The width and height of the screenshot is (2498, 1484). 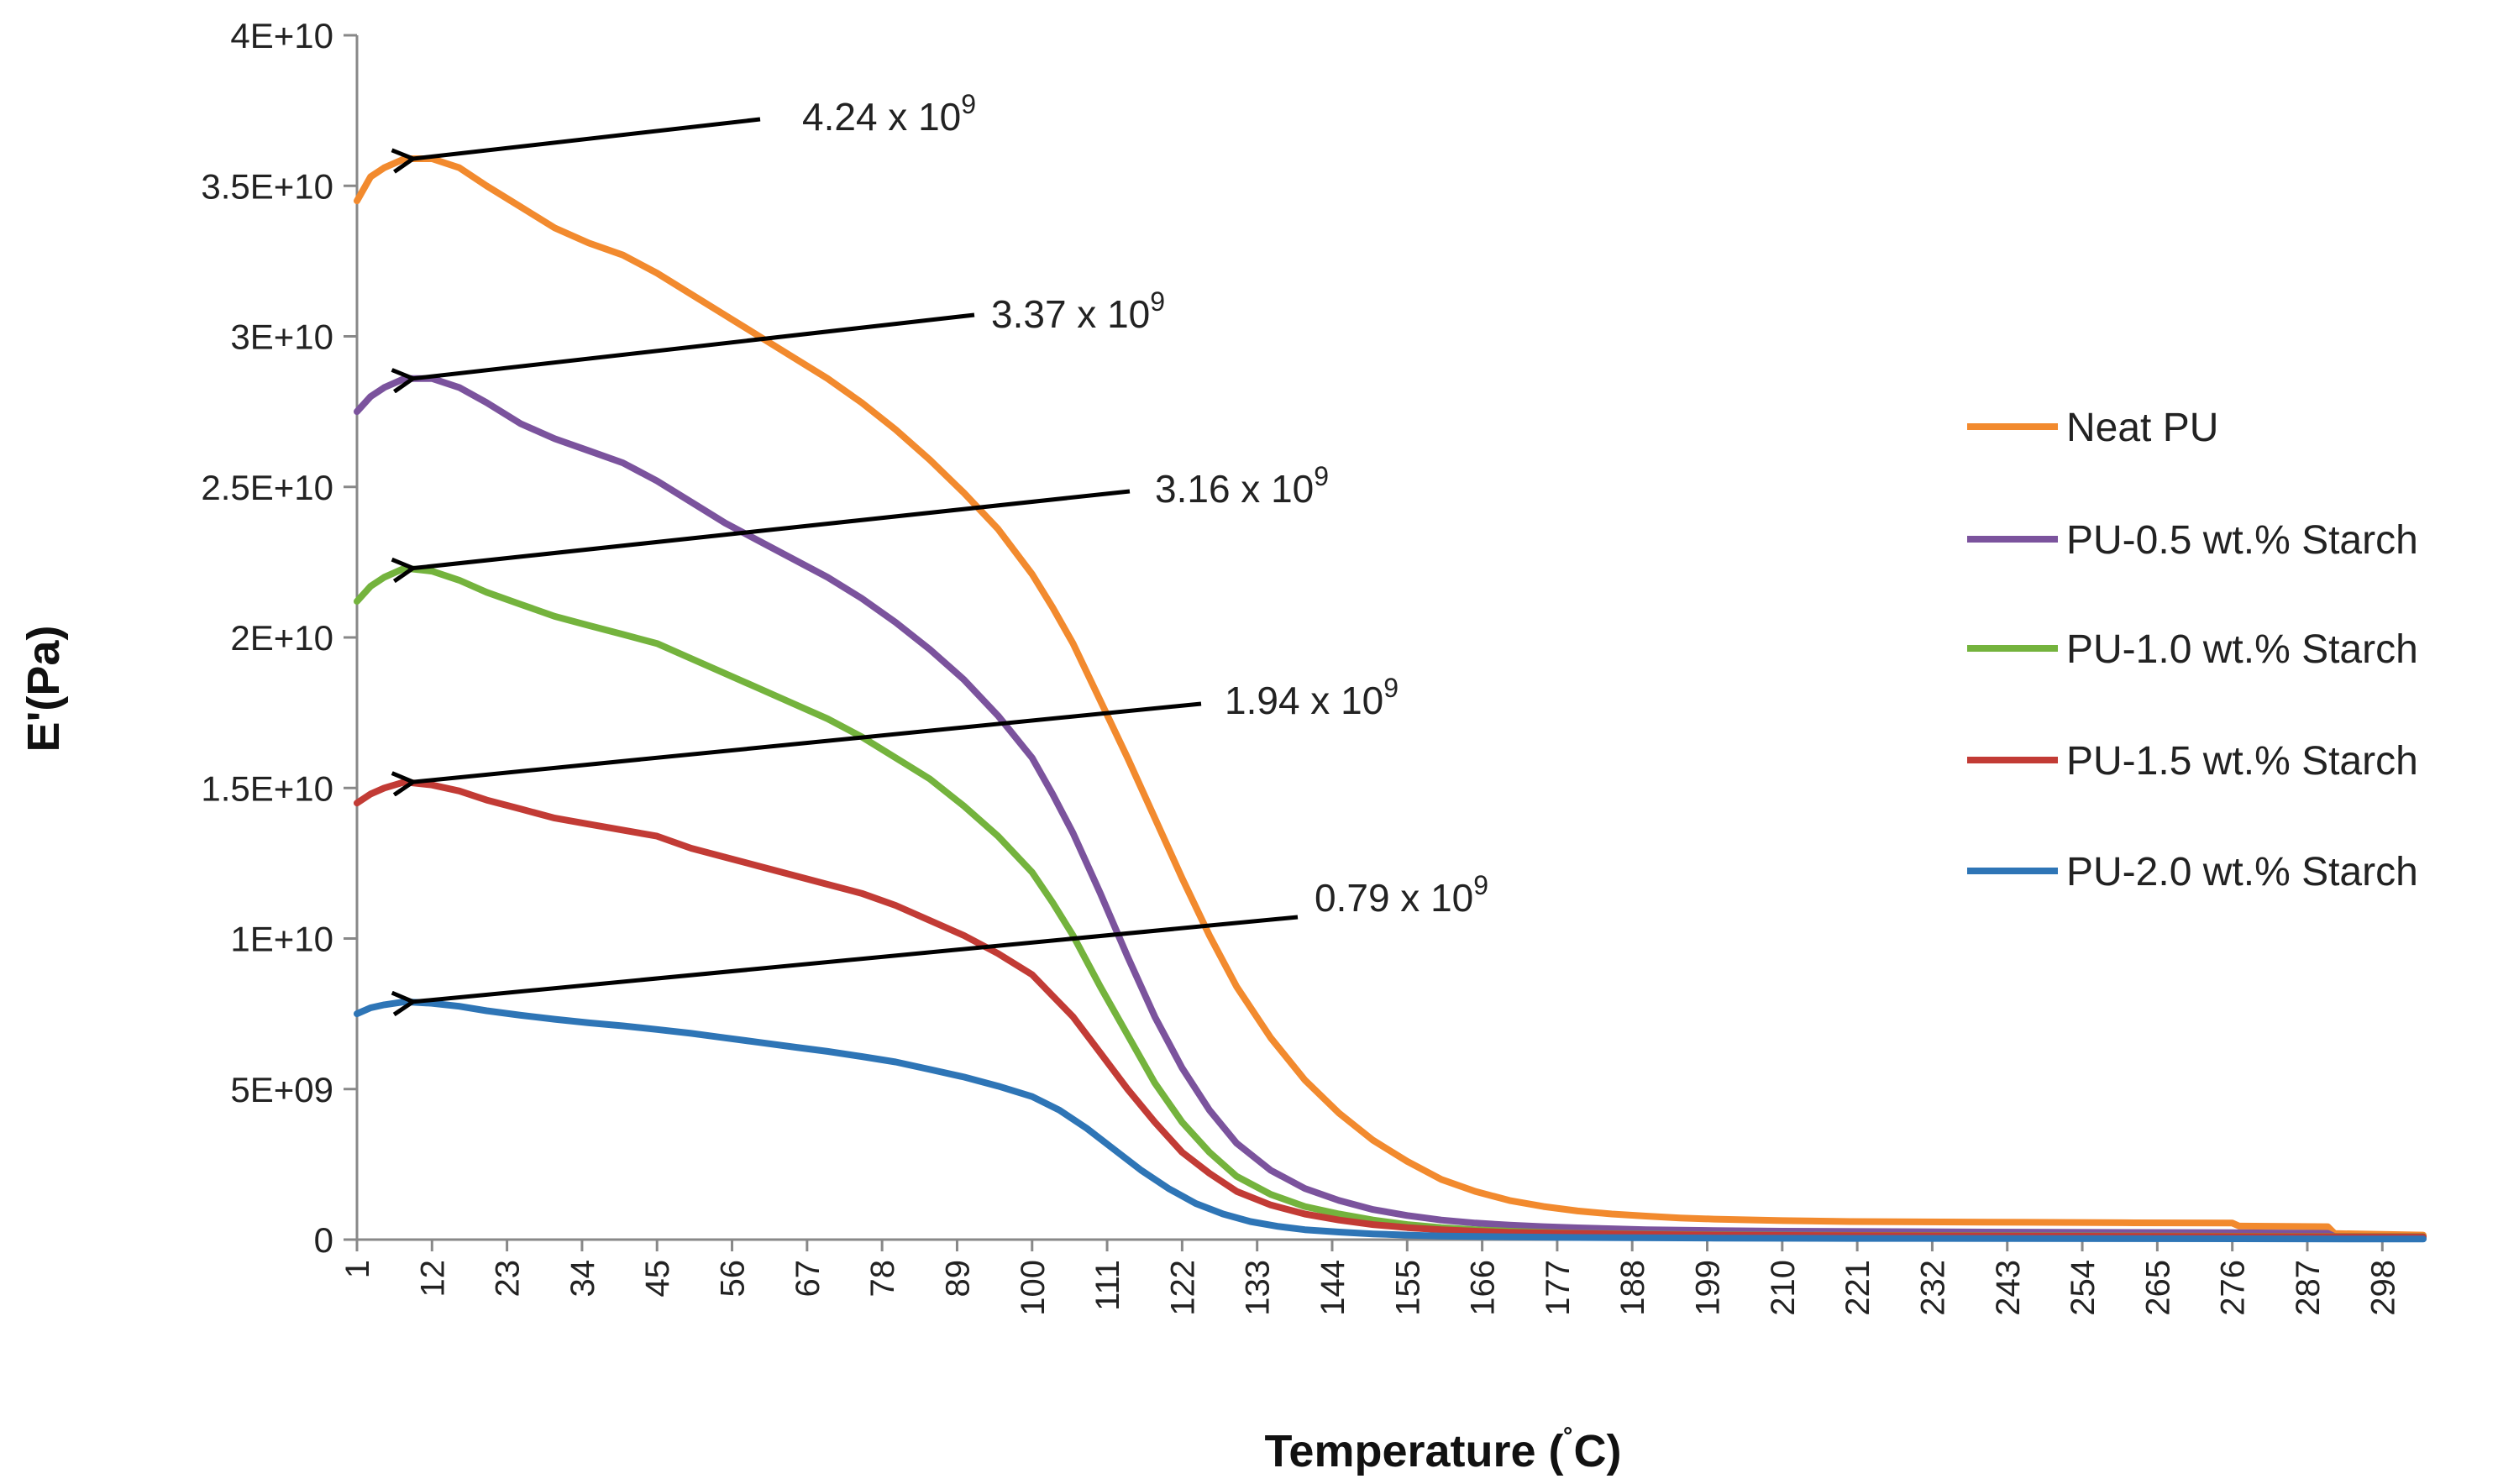 What do you see at coordinates (1633, 1288) in the screenshot?
I see `x-tick-label: 188` at bounding box center [1633, 1288].